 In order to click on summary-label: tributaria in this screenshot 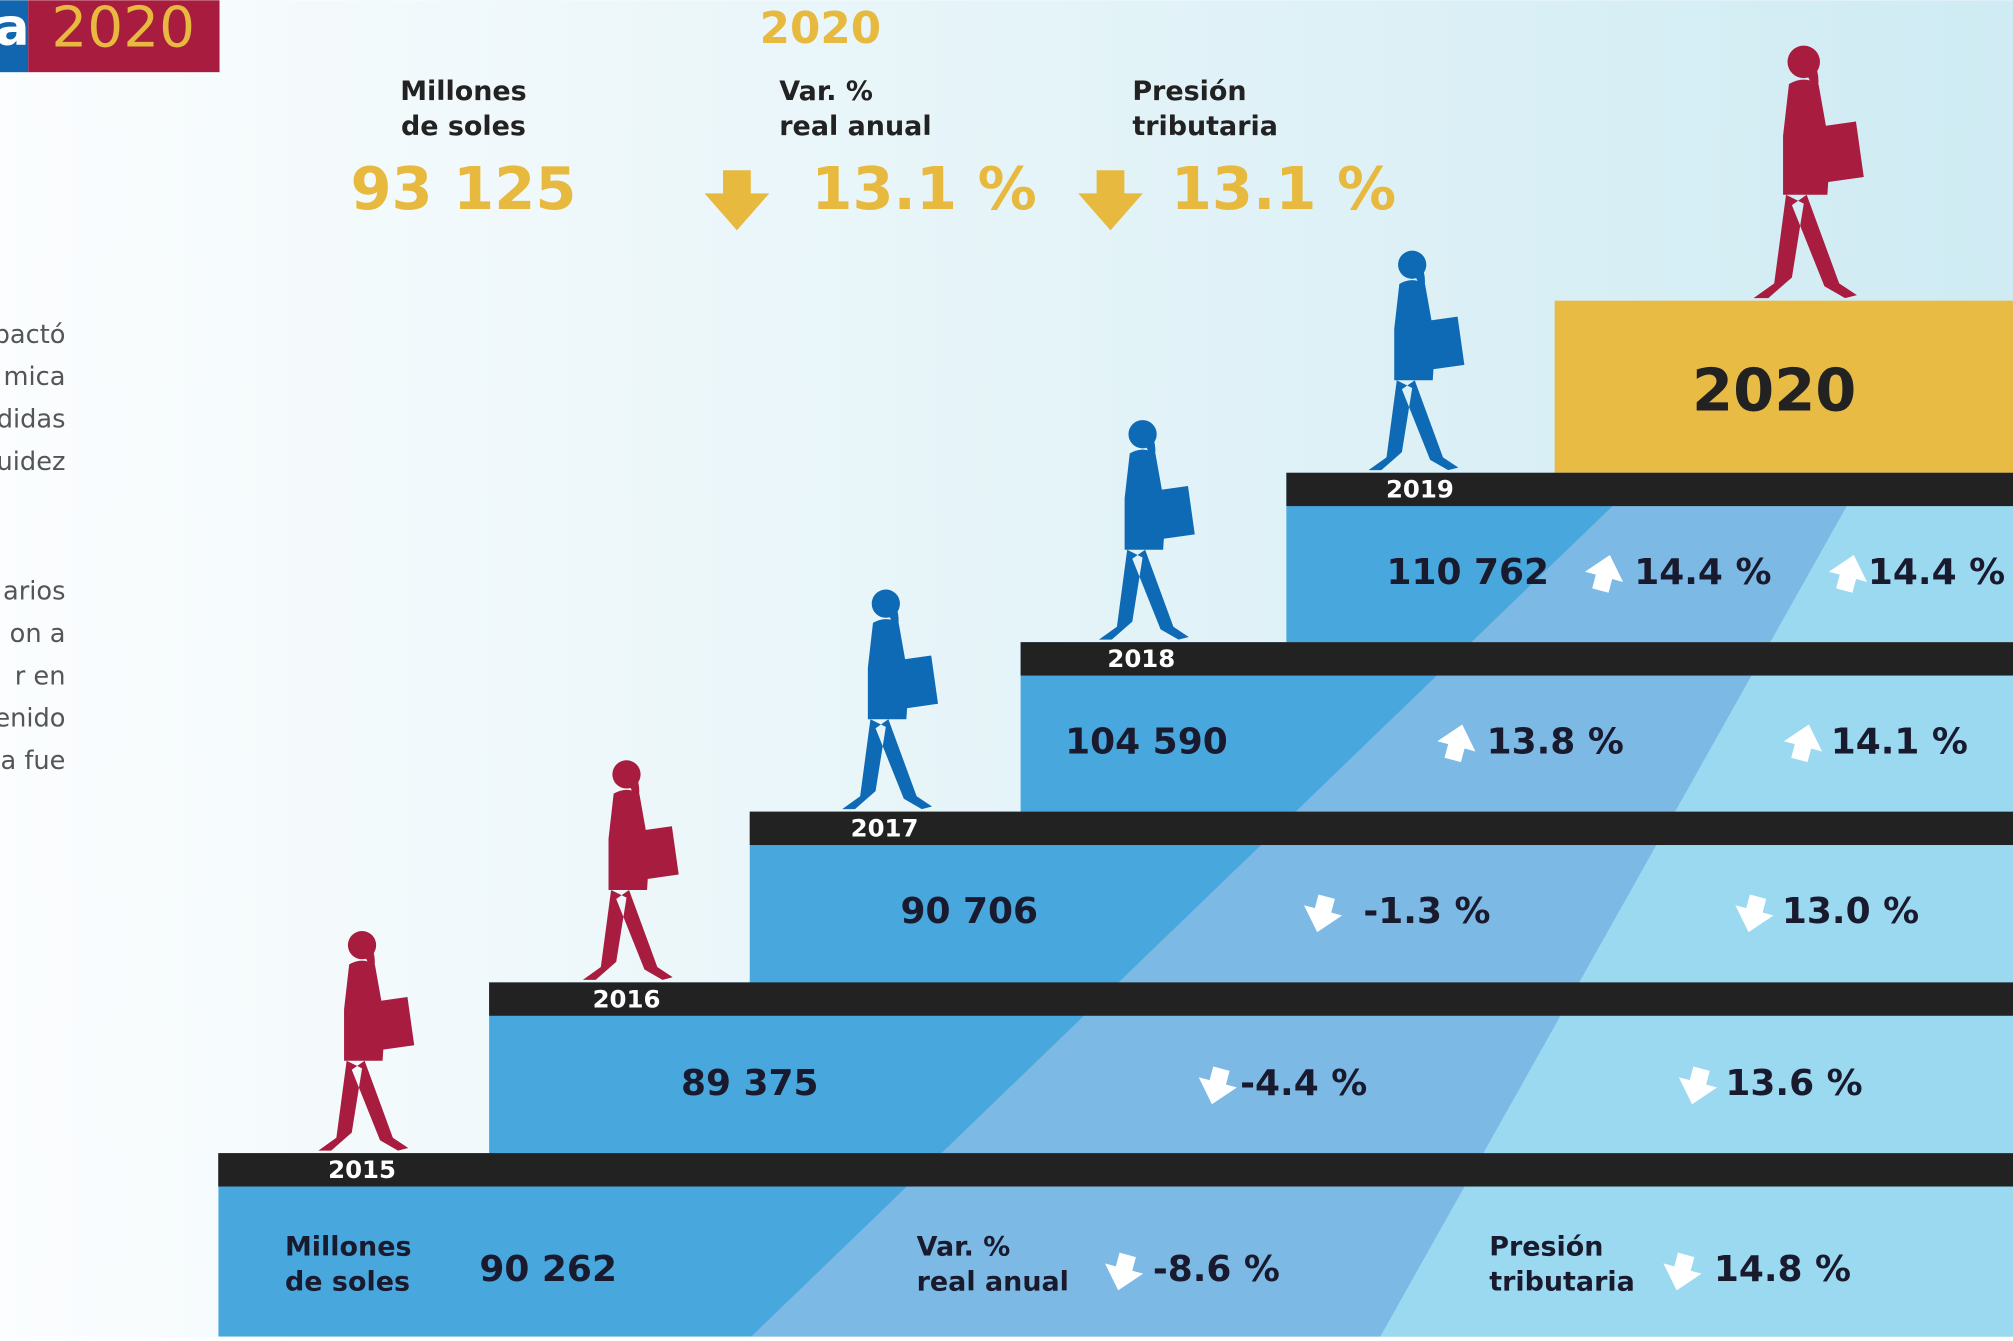, I will do `click(1205, 126)`.